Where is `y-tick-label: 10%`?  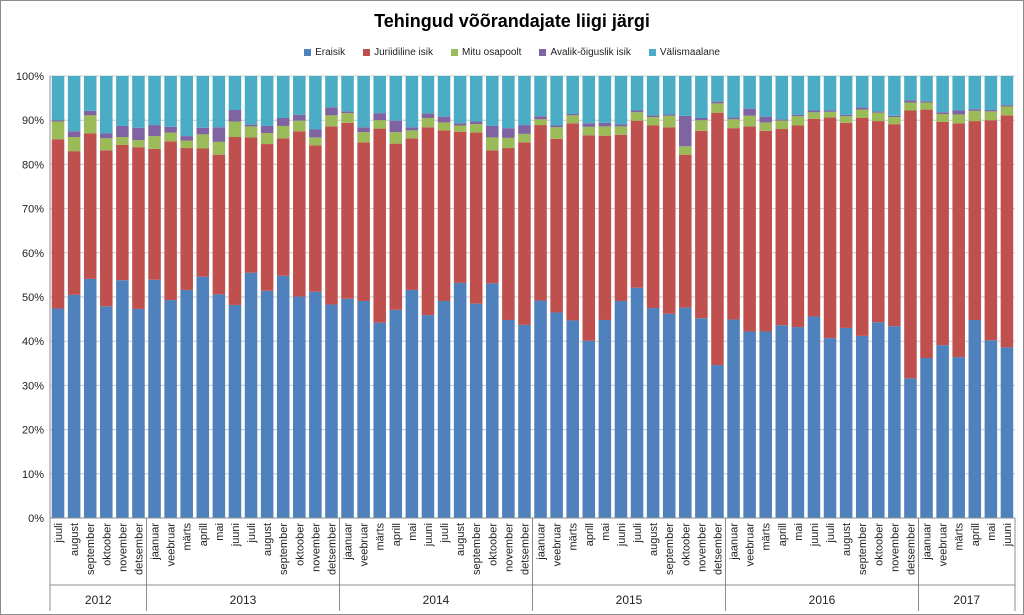 y-tick-label: 10% is located at coordinates (33, 475).